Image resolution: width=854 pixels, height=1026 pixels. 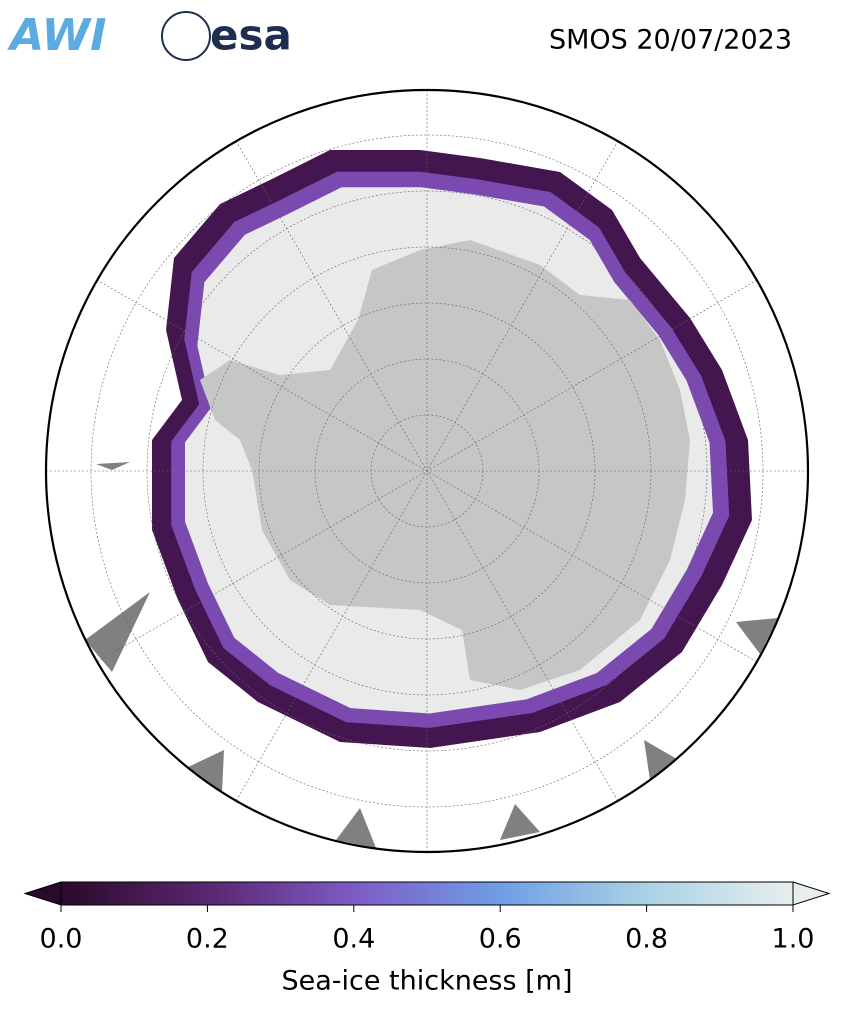 I want to click on colorbar-max-extend, so click(x=811, y=893).